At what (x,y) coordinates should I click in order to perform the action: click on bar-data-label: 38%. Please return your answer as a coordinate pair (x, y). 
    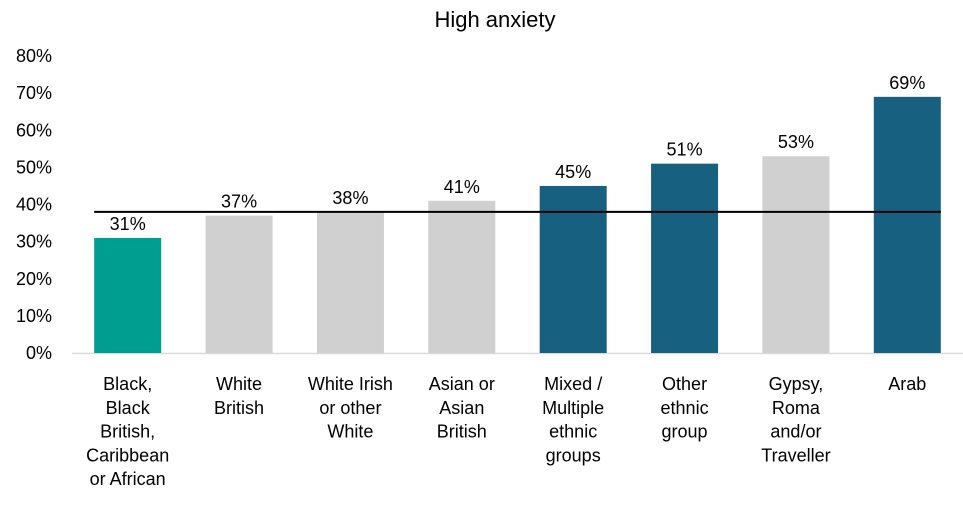
    Looking at the image, I should click on (350, 198).